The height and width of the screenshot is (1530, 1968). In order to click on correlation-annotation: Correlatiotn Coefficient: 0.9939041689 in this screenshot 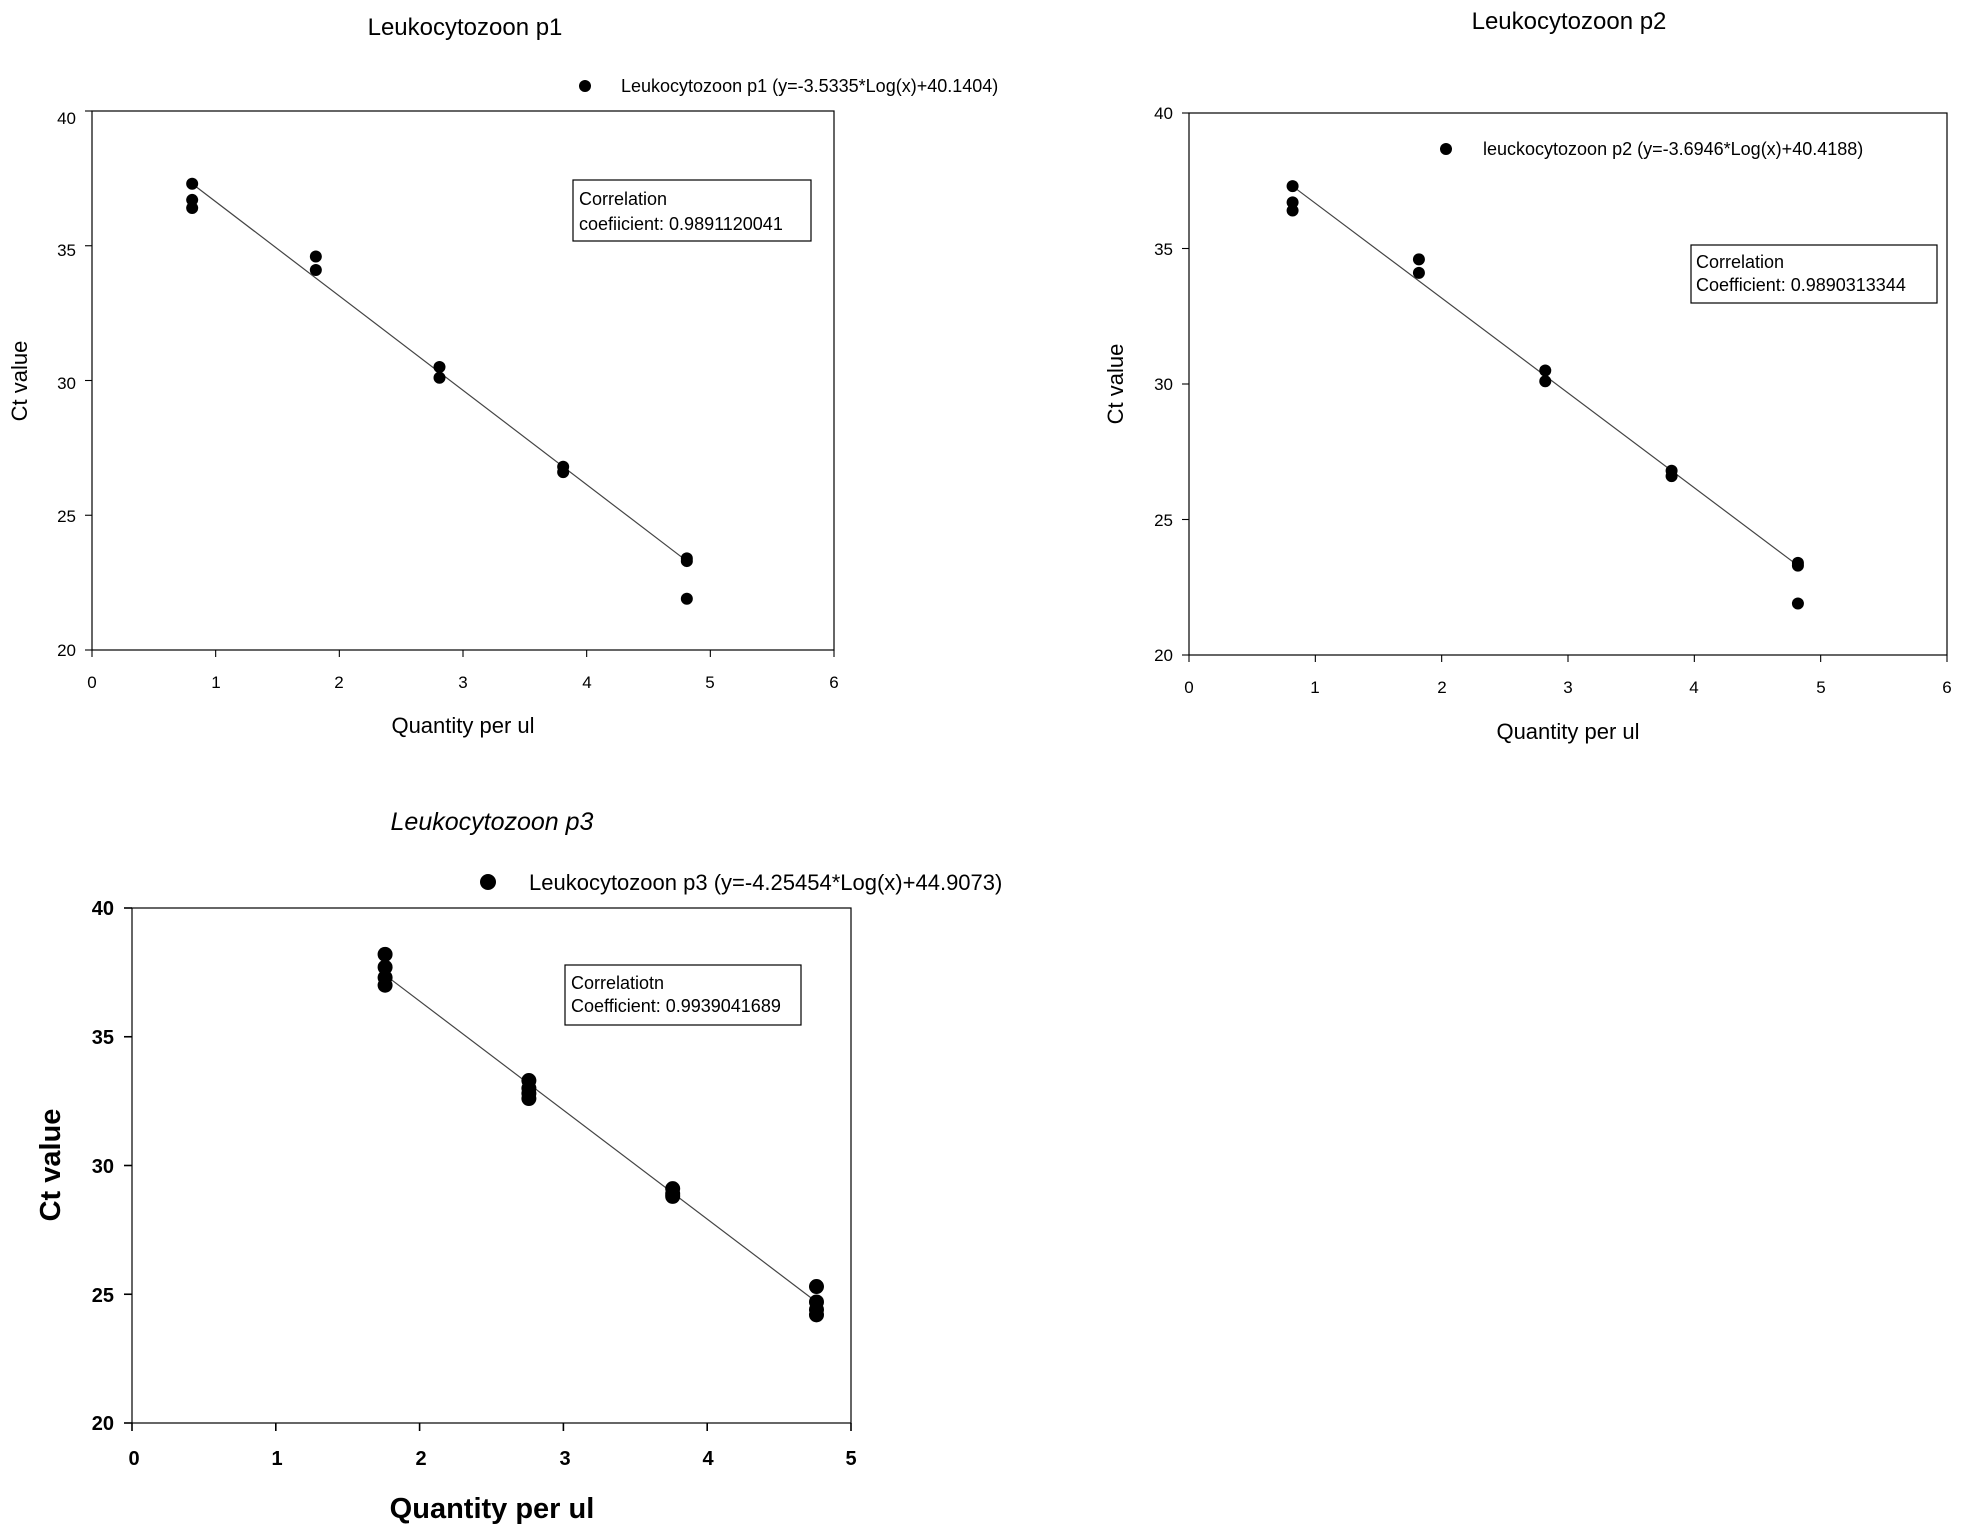, I will do `click(683, 995)`.